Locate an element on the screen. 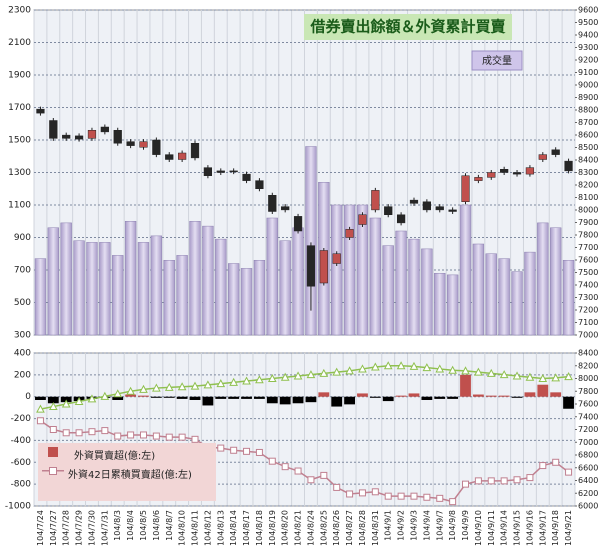  x-tick-label: 104/9/10 is located at coordinates (478, 528).